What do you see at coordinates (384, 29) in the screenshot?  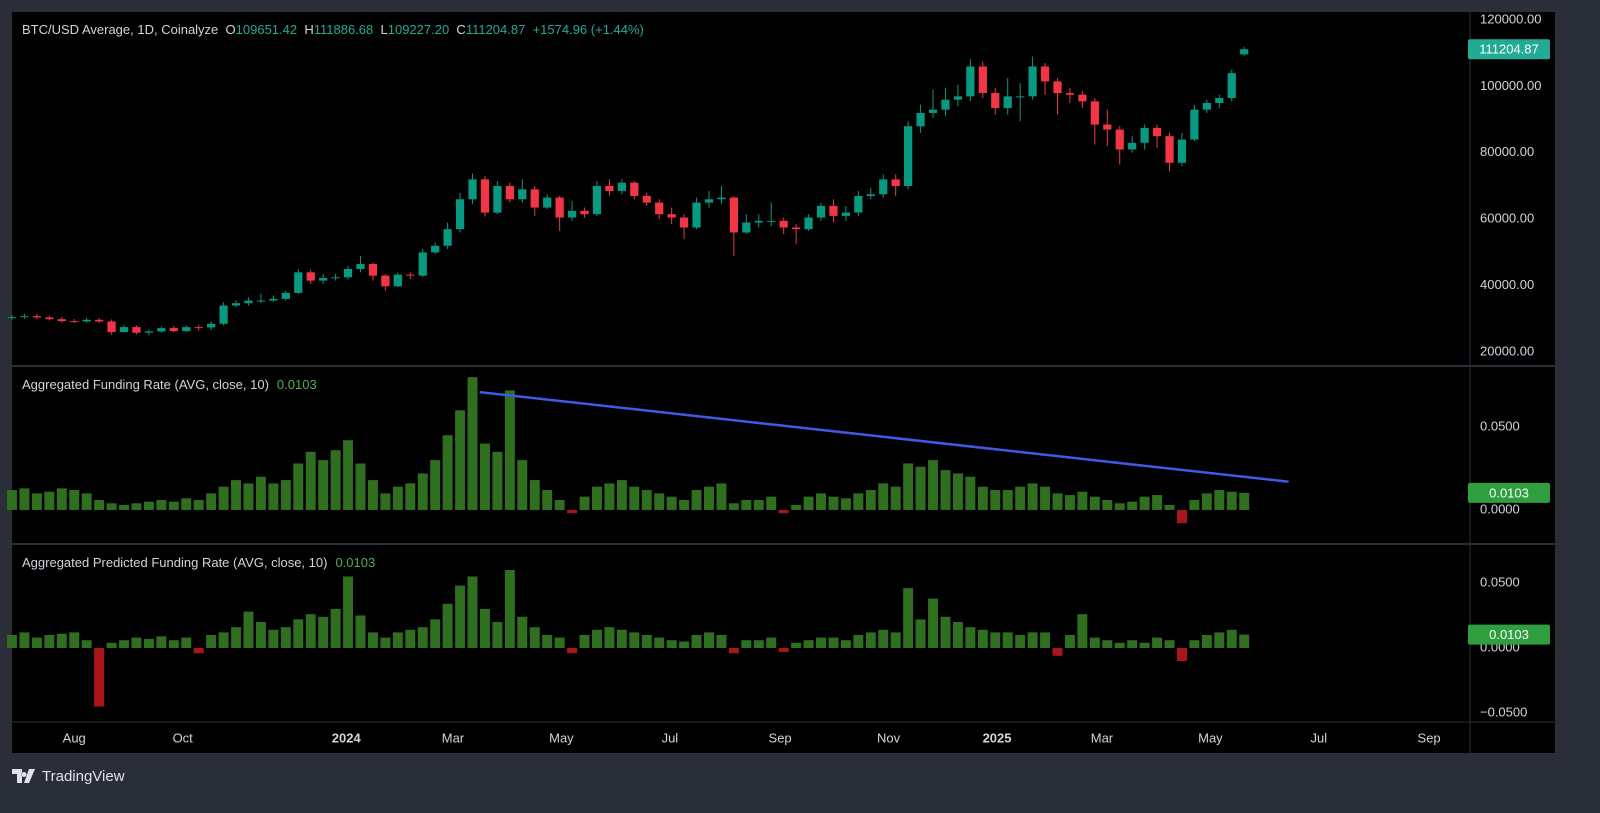 I see `ohlc-label: L` at bounding box center [384, 29].